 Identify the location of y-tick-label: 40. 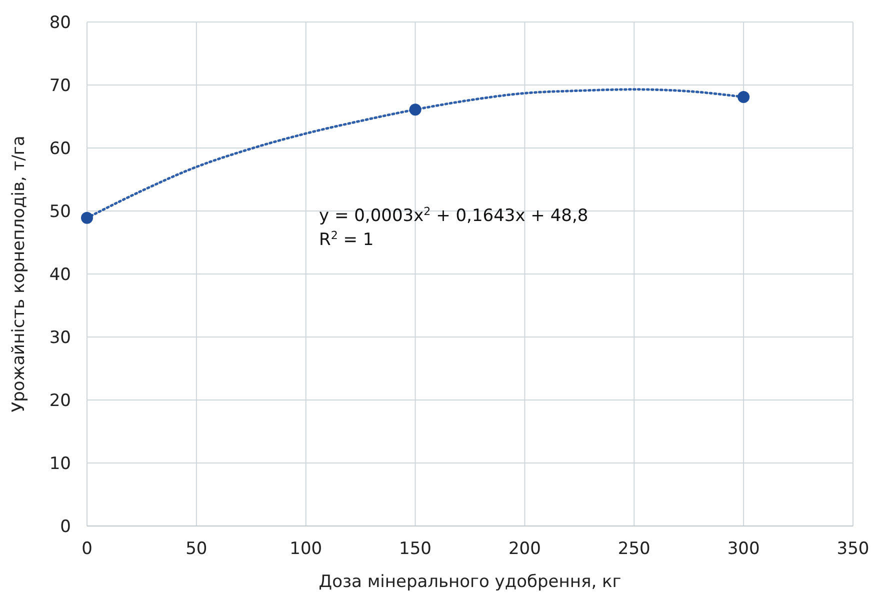
(60, 274).